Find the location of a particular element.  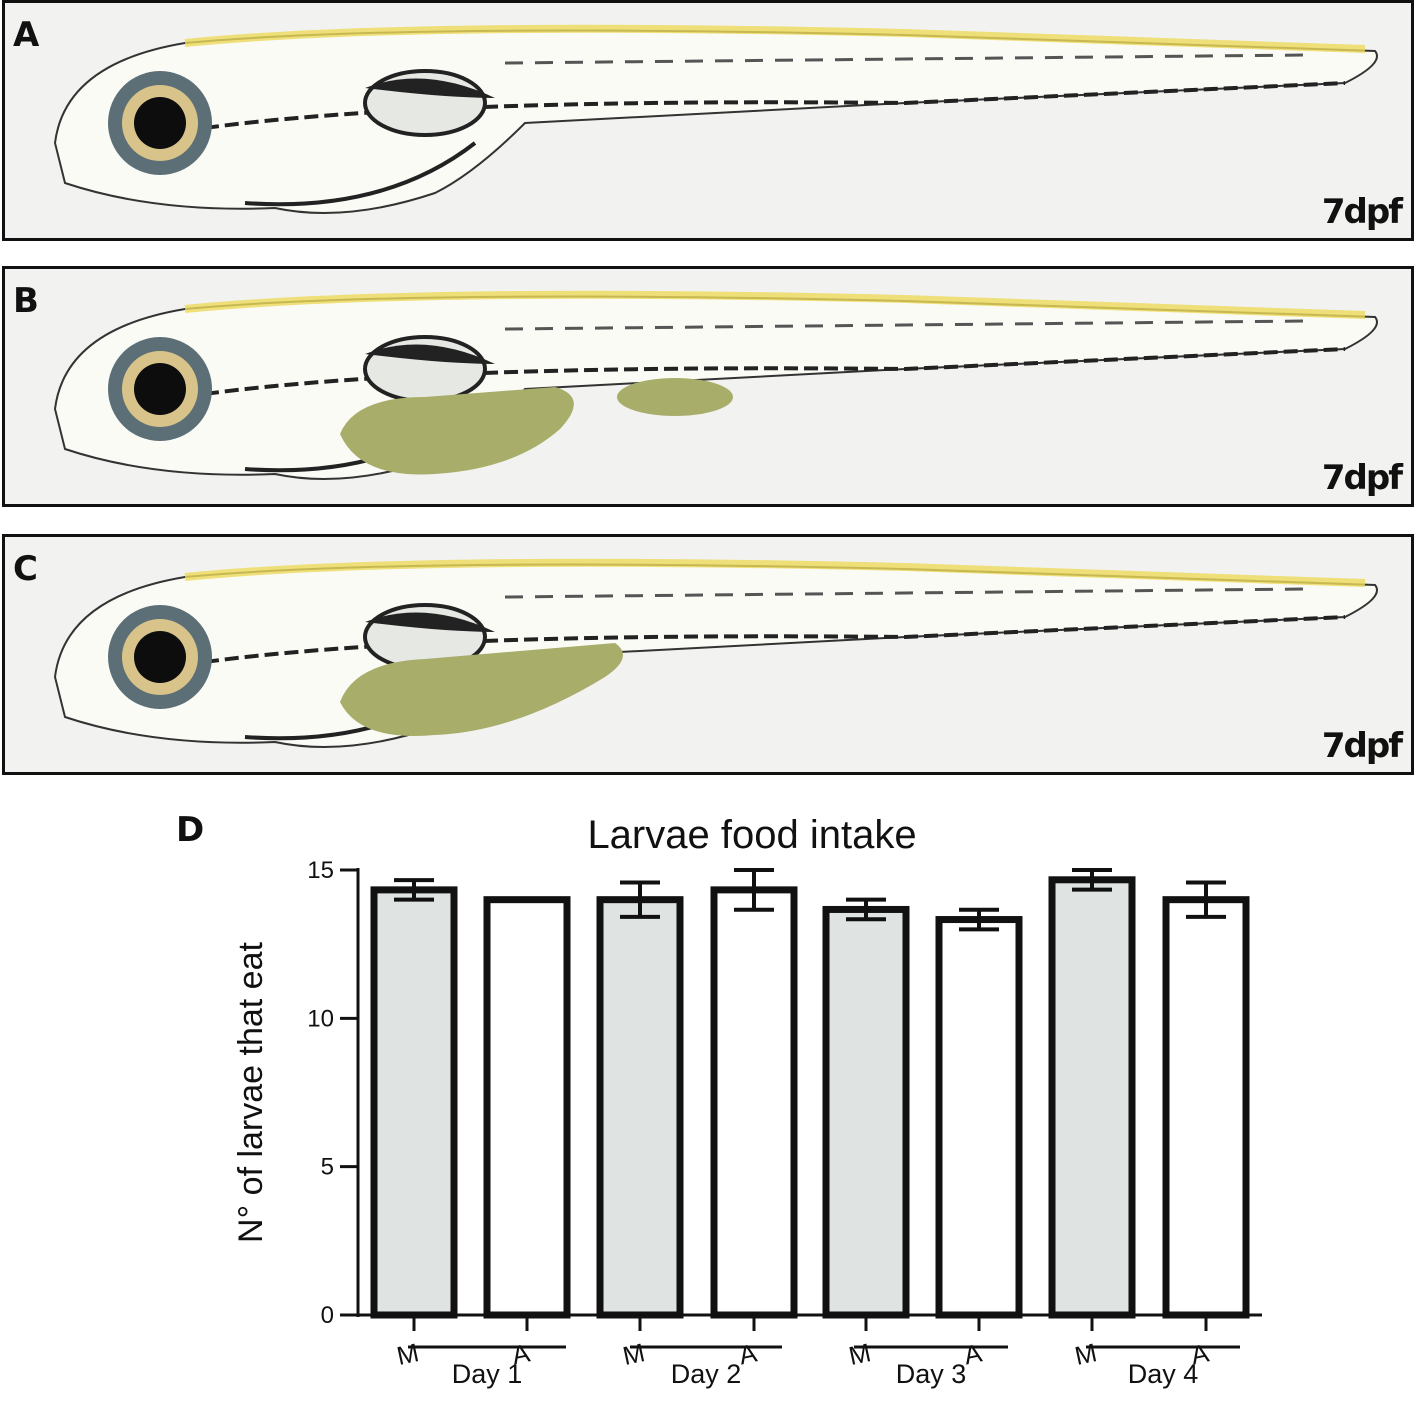

y-tick-label: 10 is located at coordinates (320, 1018).